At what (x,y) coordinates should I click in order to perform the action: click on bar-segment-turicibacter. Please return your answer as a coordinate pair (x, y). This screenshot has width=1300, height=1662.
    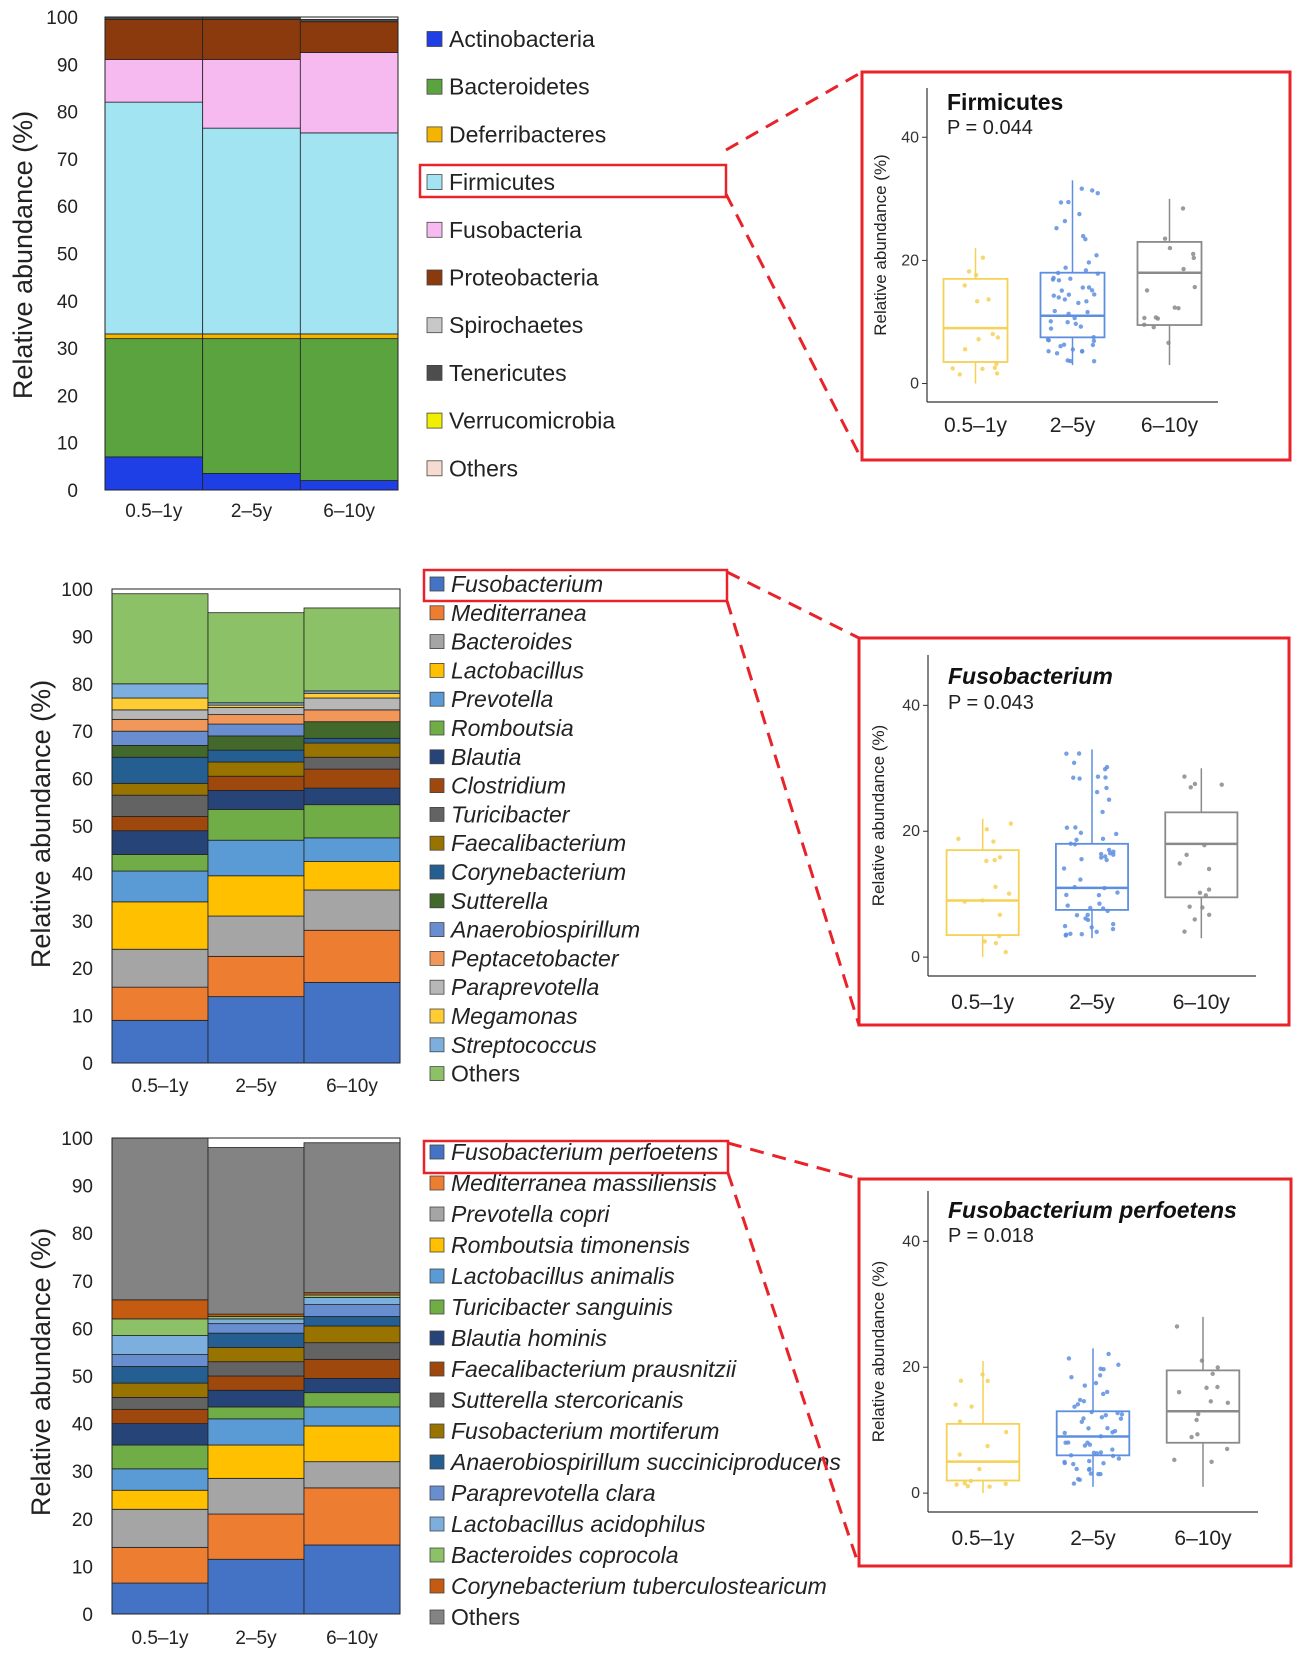
    Looking at the image, I should click on (352, 763).